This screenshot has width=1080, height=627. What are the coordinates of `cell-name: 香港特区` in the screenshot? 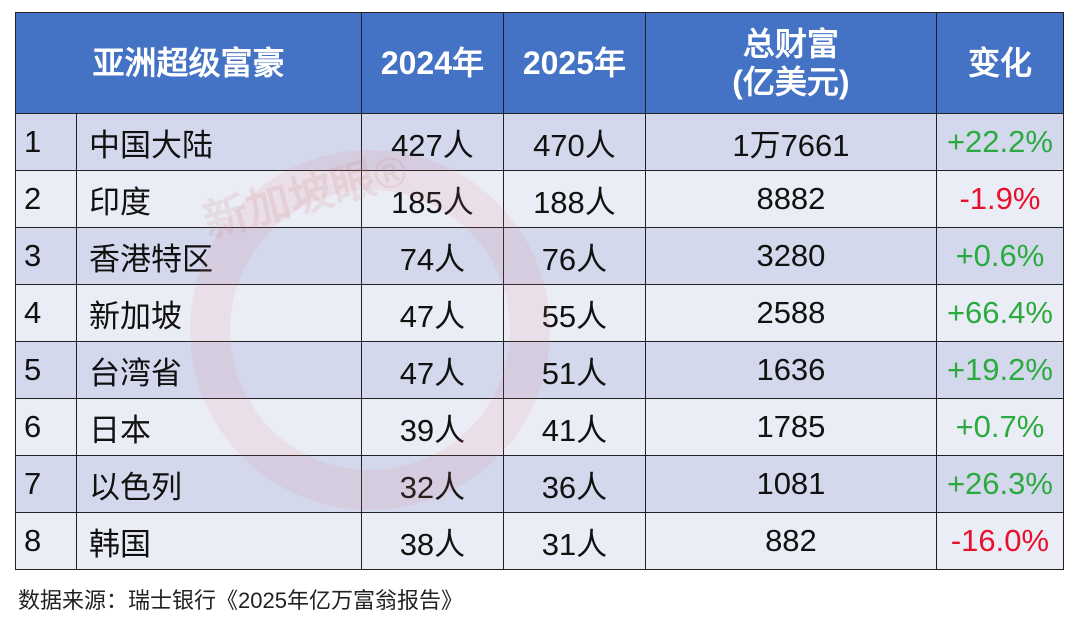 It's located at (219, 256).